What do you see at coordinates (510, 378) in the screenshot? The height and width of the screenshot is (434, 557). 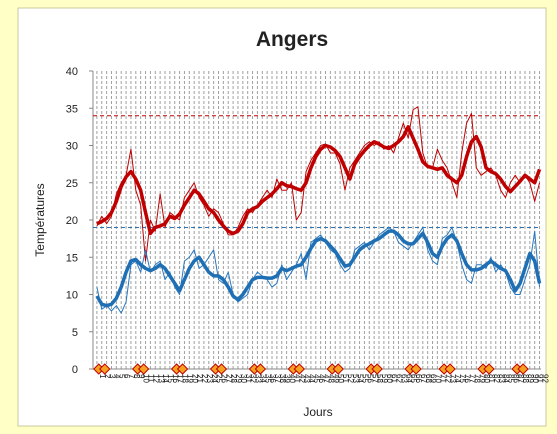 I see `x-tick-label: 85` at bounding box center [510, 378].